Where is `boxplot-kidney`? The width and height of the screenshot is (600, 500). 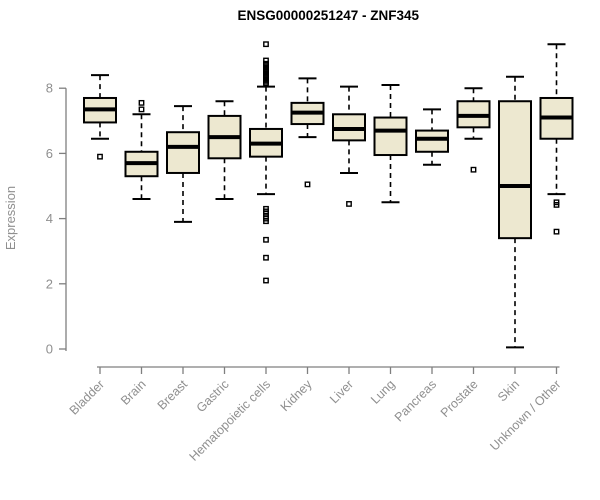
boxplot-kidney is located at coordinates (307, 132).